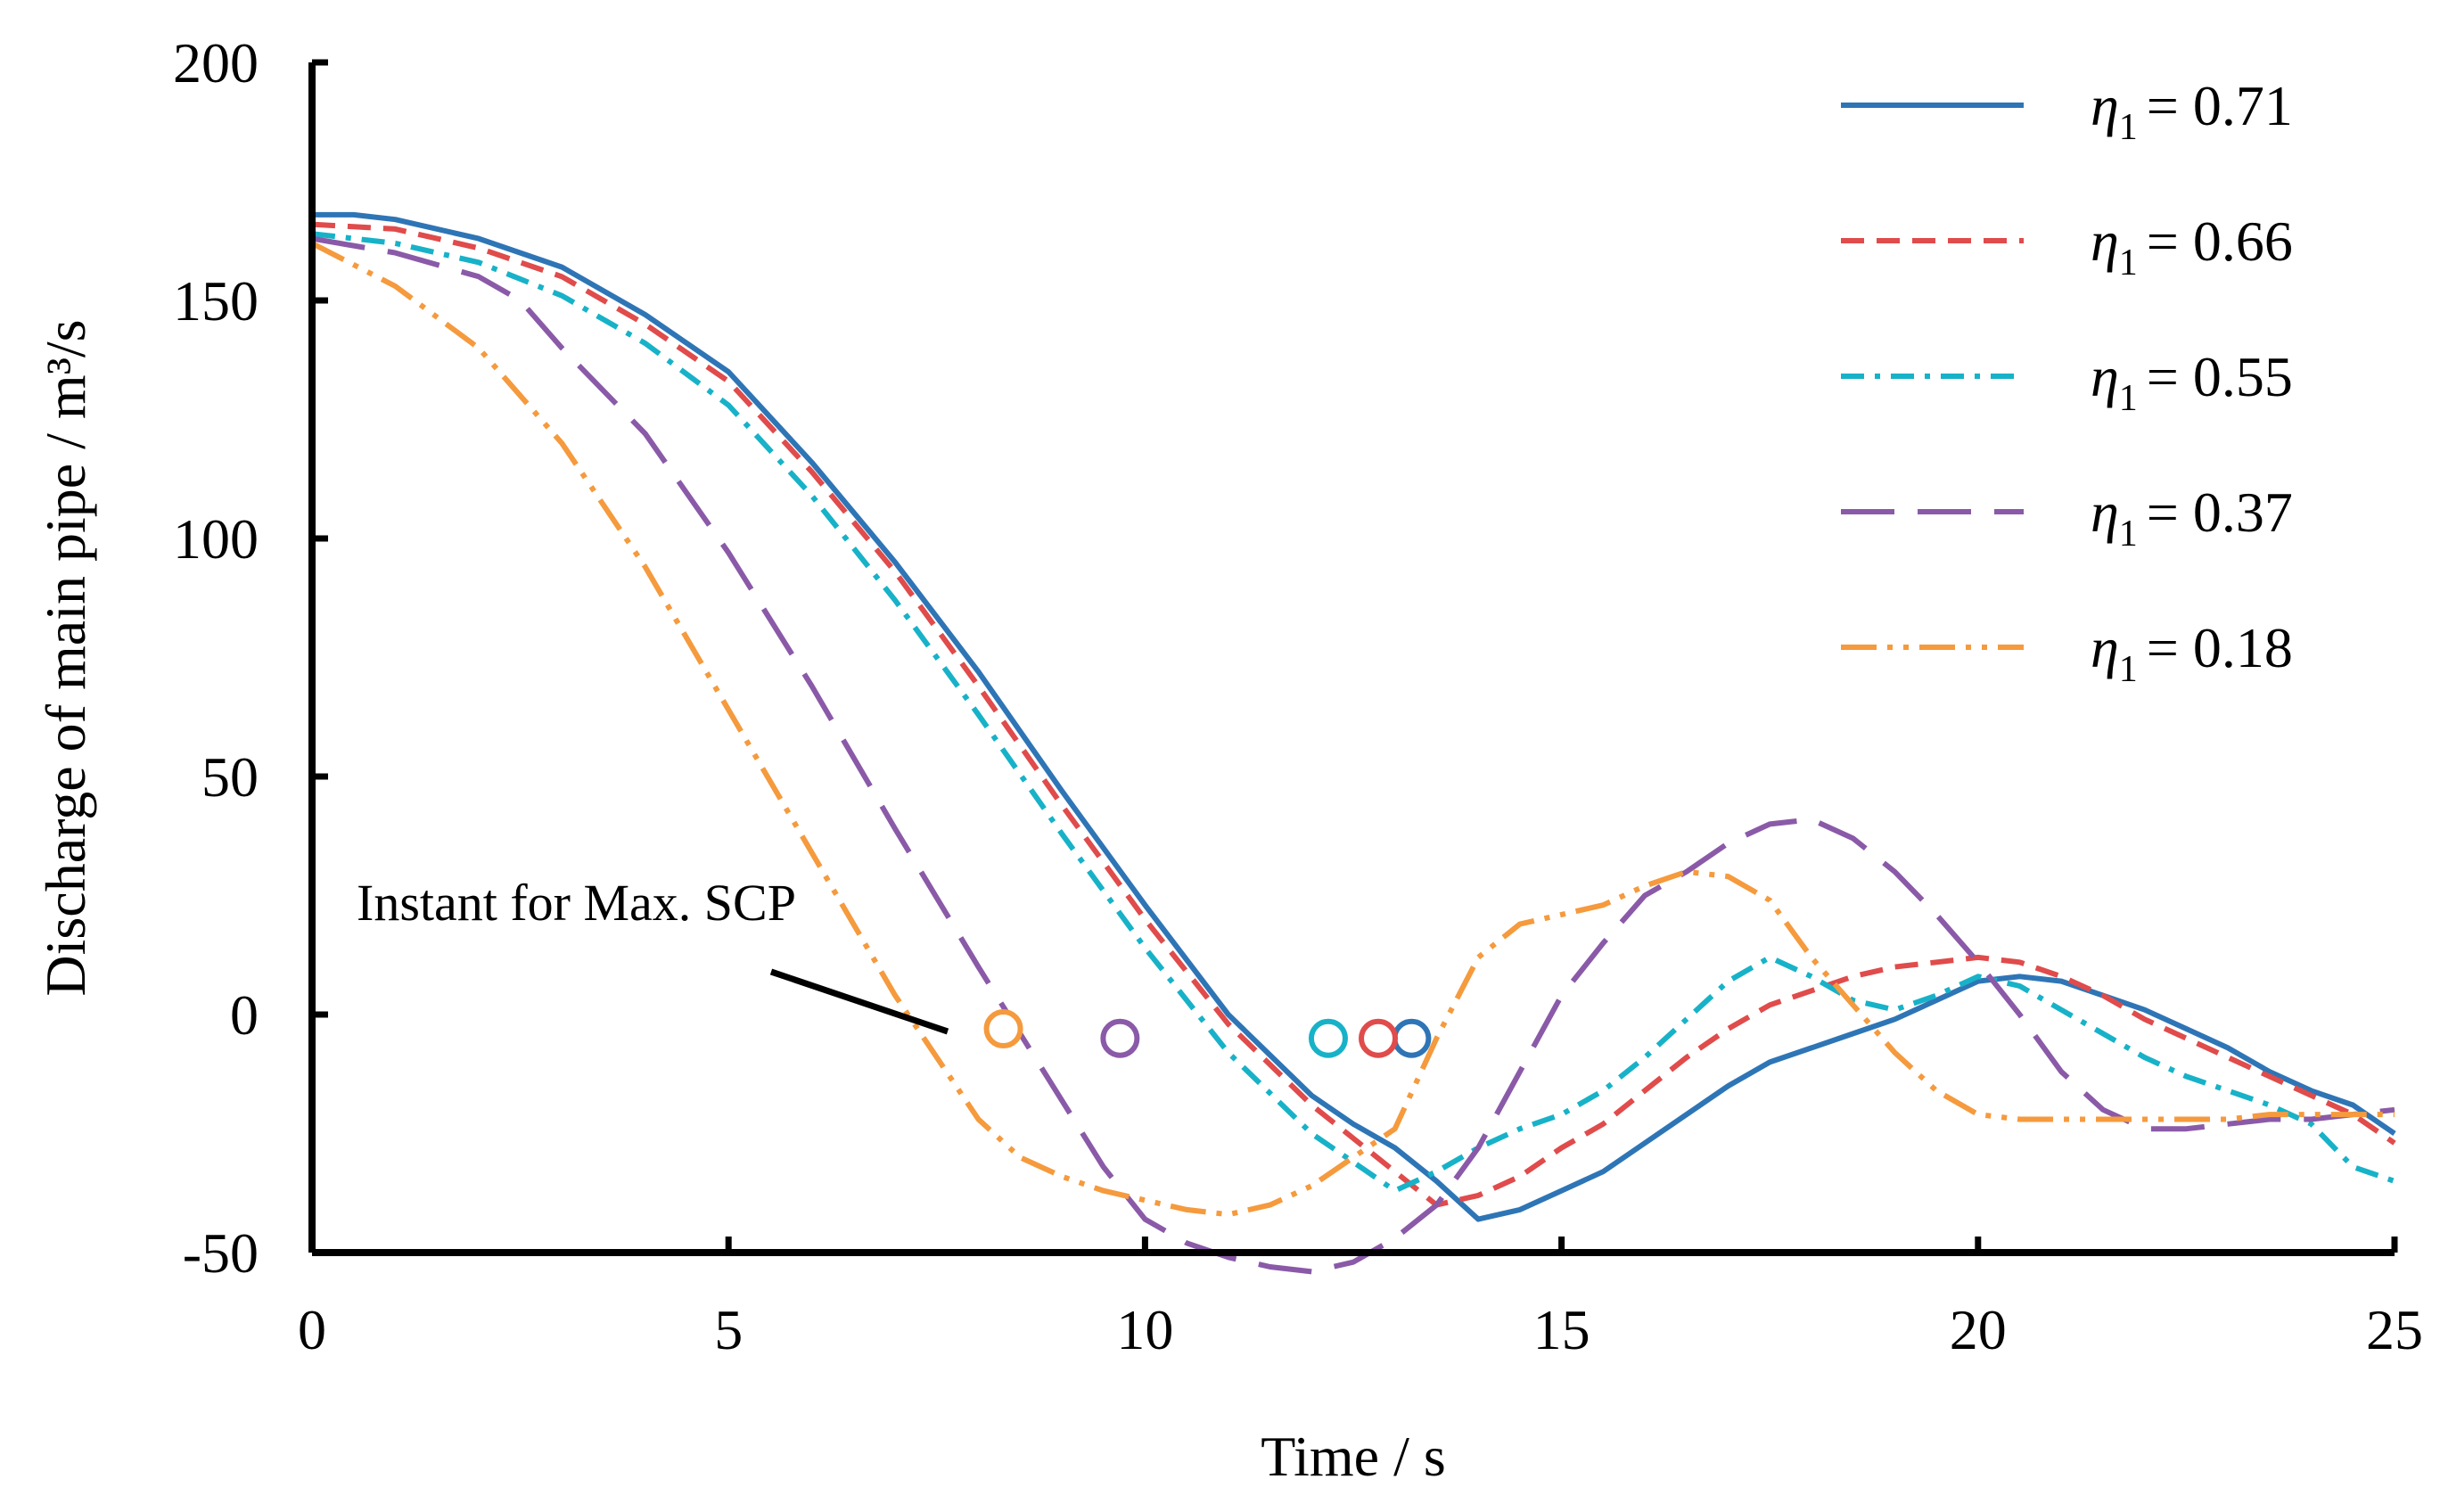  I want to click on y-tick-label: 150, so click(216, 301).